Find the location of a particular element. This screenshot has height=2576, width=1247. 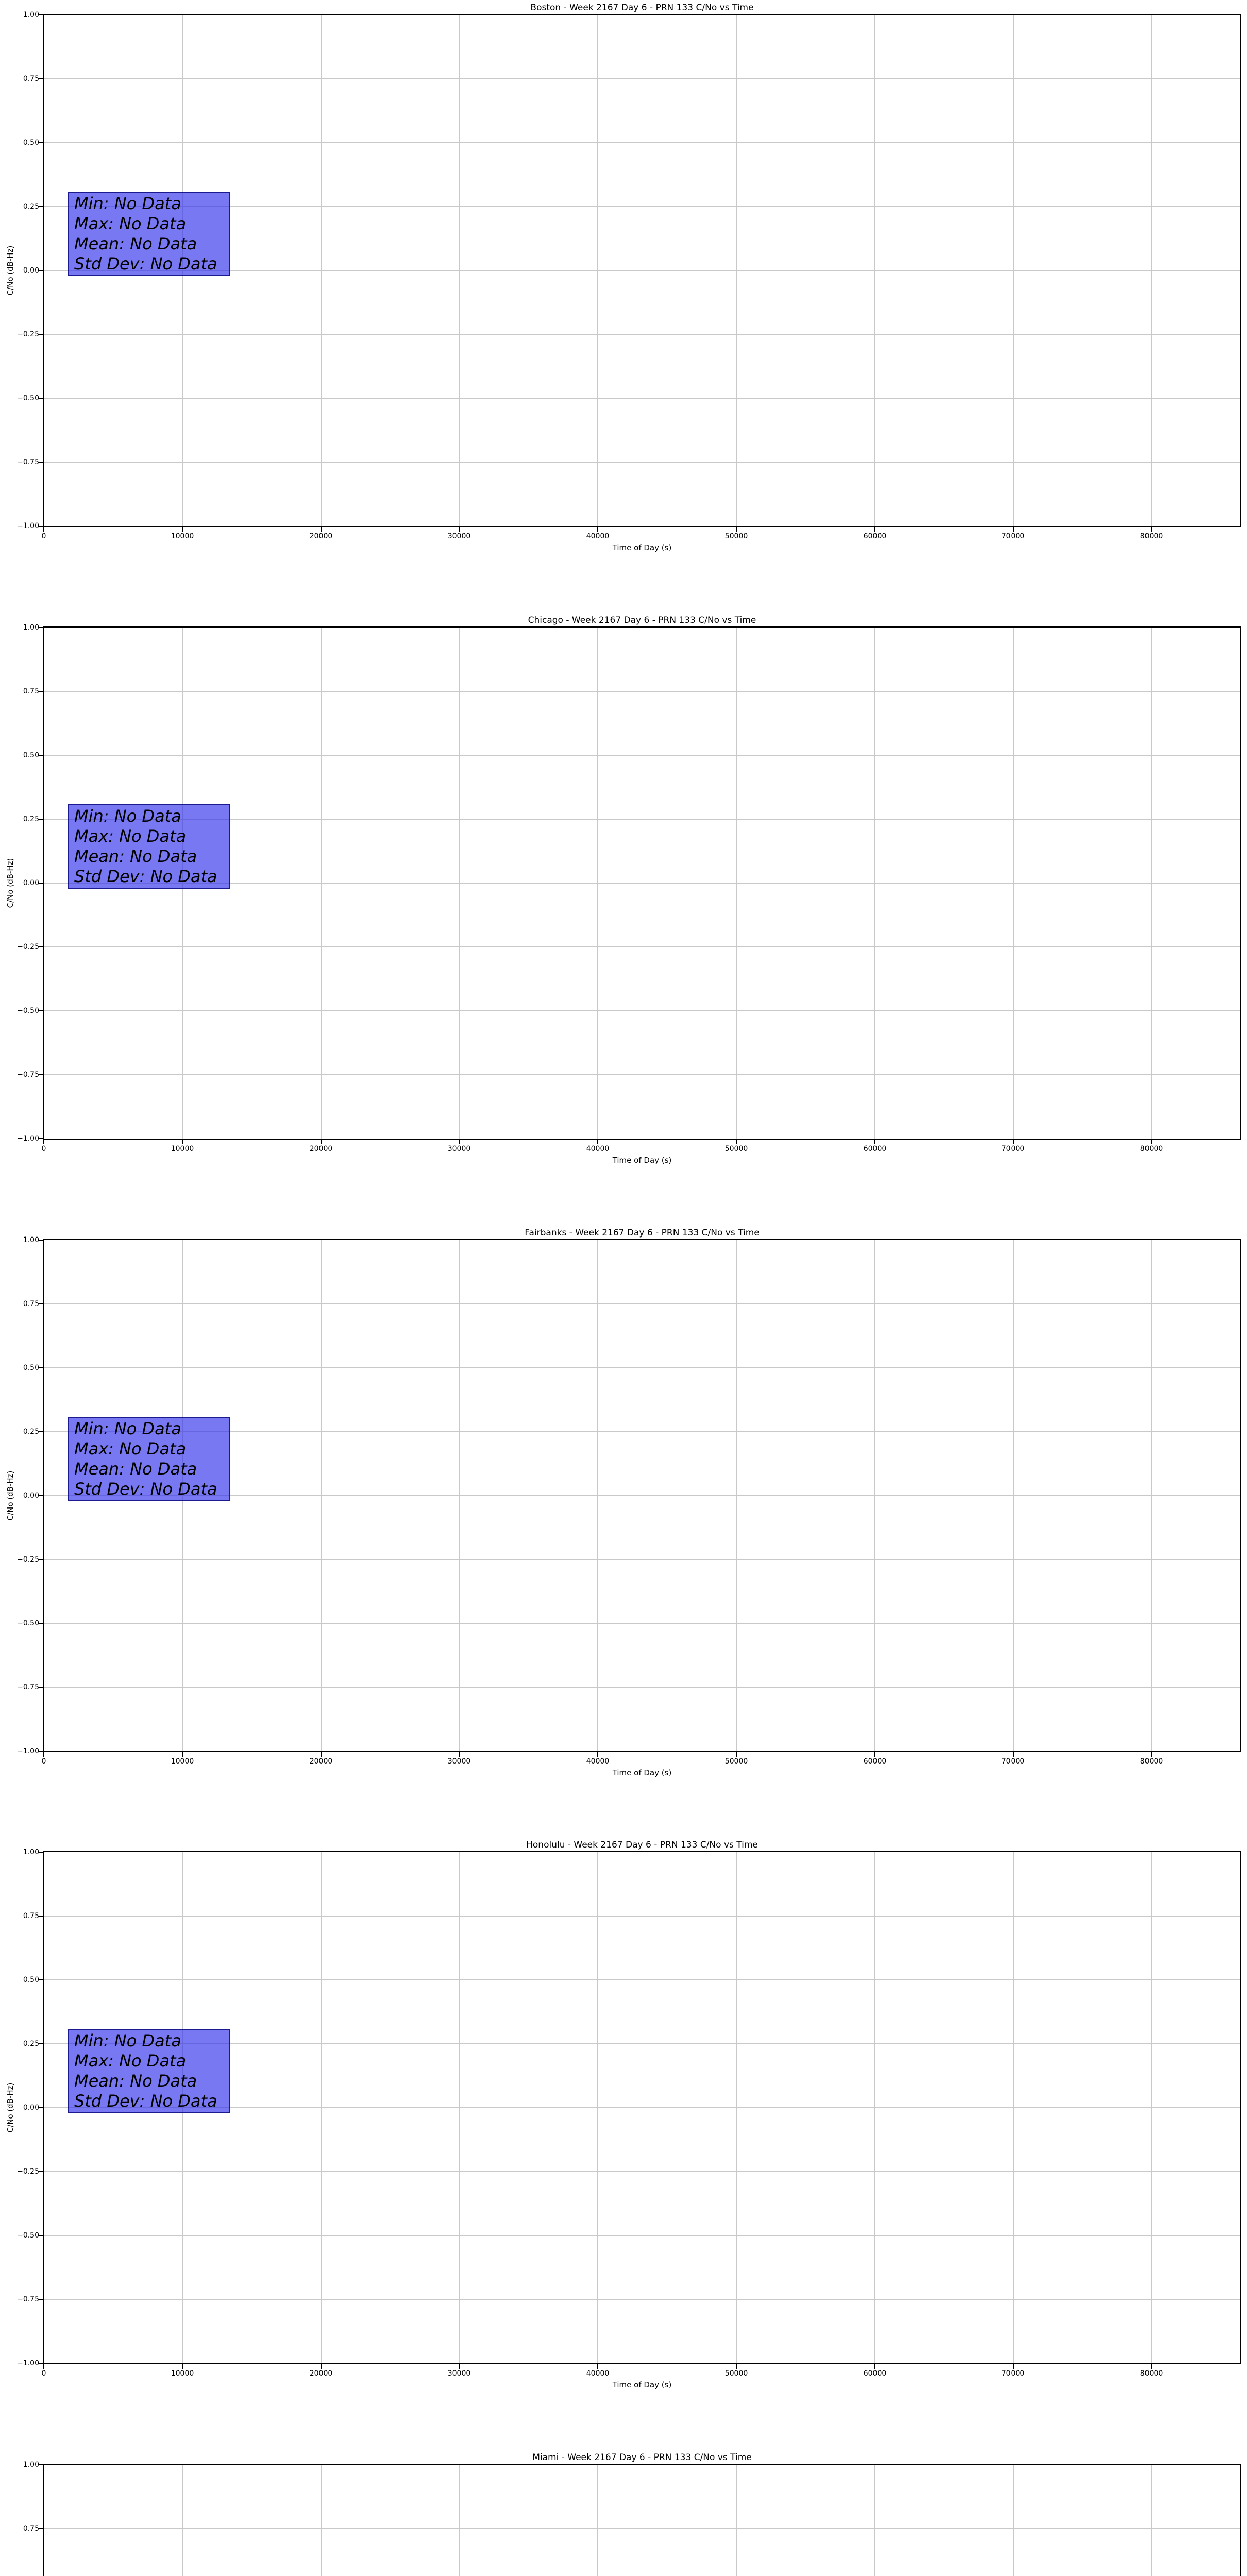

x-tick-label: 0 is located at coordinates (43, 1149).